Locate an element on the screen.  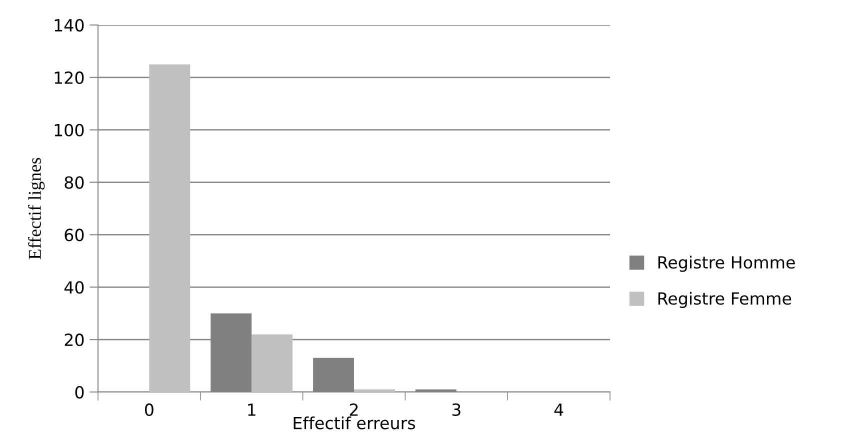
x-tick-label: 3 is located at coordinates (456, 409).